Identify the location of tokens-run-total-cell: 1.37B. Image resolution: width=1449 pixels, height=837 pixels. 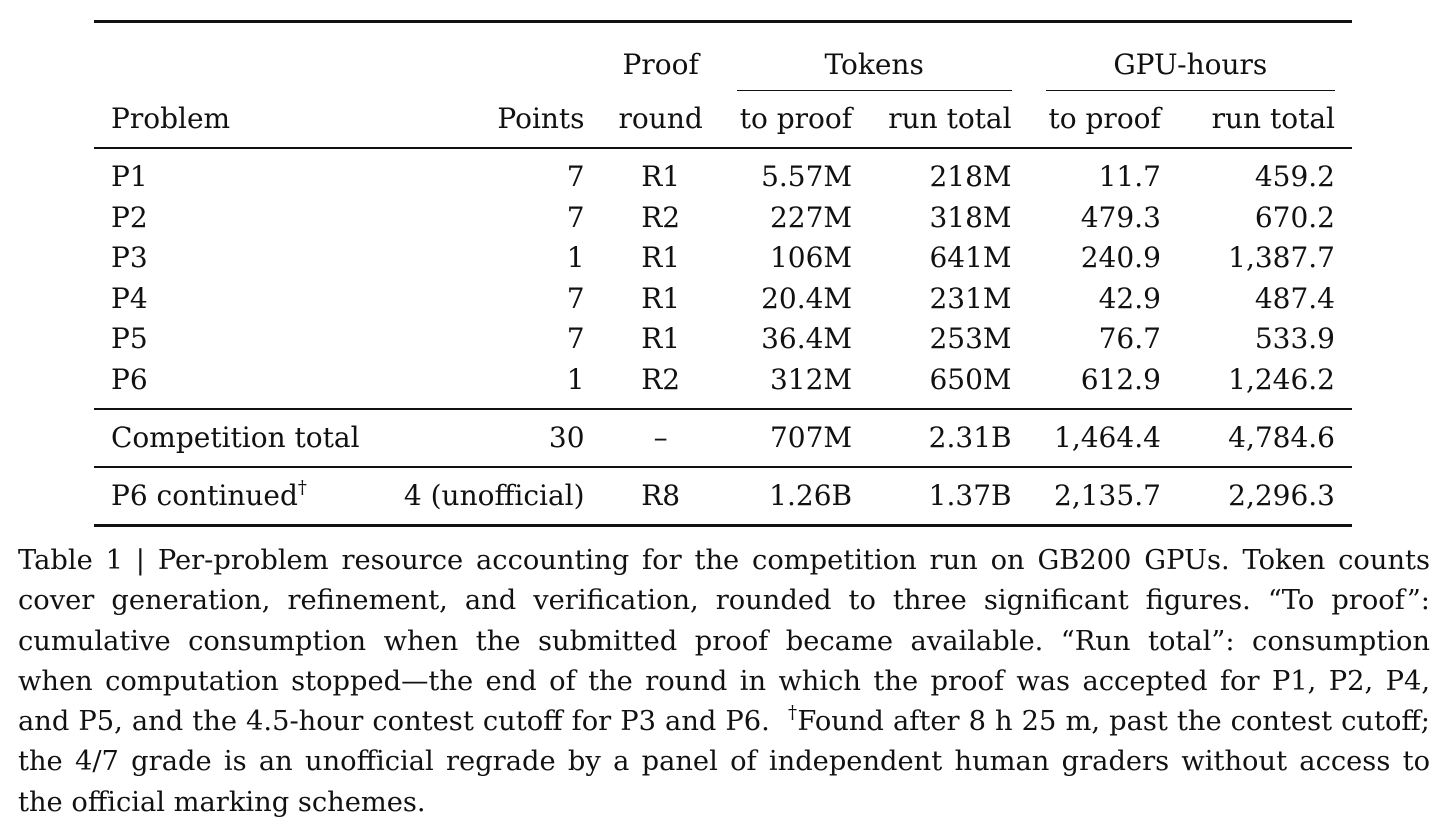
(949, 496).